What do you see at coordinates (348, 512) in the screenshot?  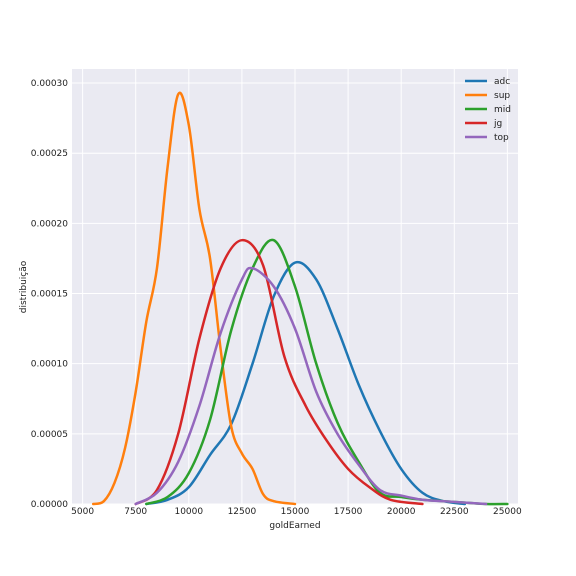 I see `x-tick-label: 17500` at bounding box center [348, 512].